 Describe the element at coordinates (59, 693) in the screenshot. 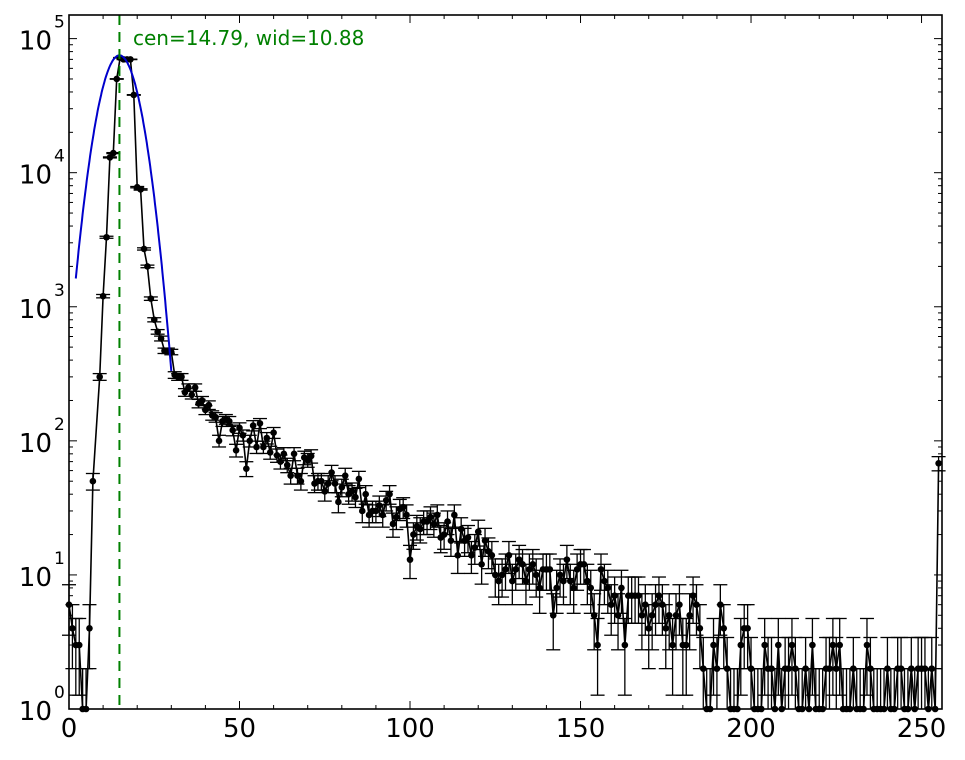

I see `y-tick-label-exponent: 0` at that location.